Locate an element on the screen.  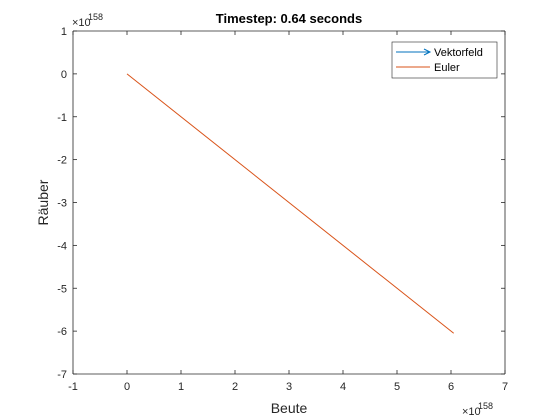
x-tick-label: 7 is located at coordinates (505, 387).